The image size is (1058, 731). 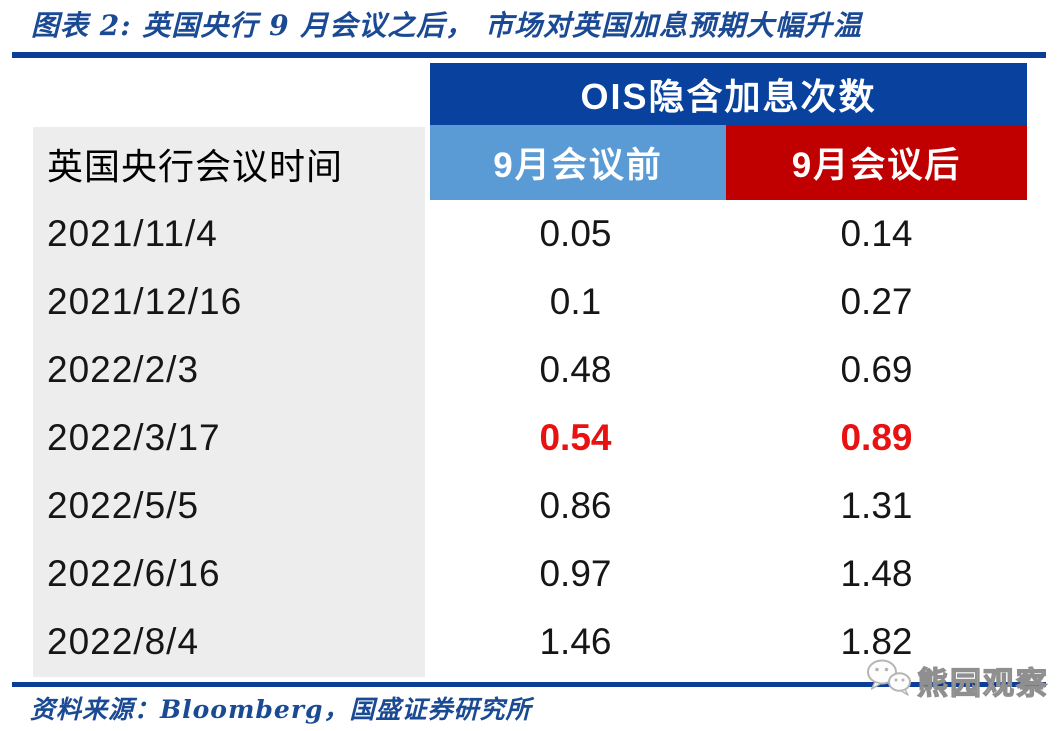 I want to click on table-row: 2022/3/17 0.54 0.89, so click(x=530, y=438).